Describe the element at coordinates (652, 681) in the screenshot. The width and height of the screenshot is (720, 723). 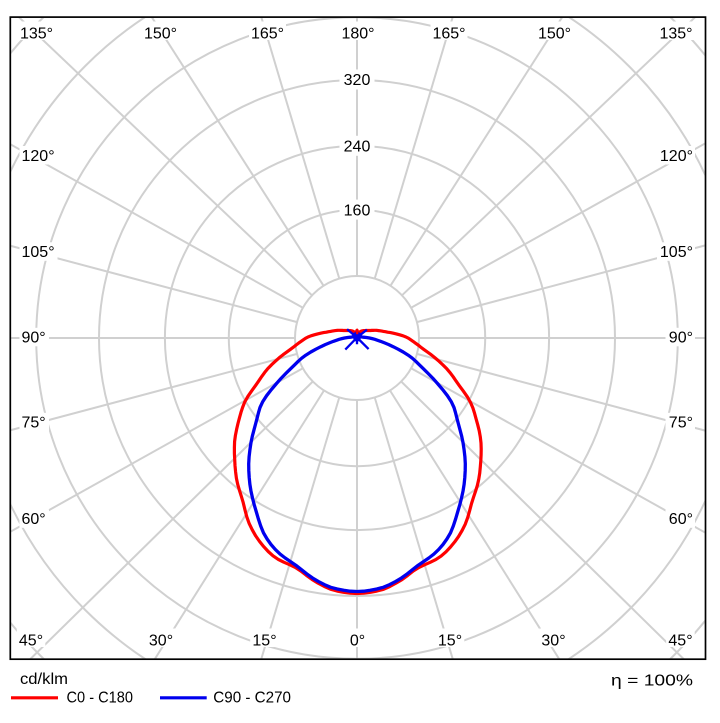
I see `svg-text: η = 100%` at that location.